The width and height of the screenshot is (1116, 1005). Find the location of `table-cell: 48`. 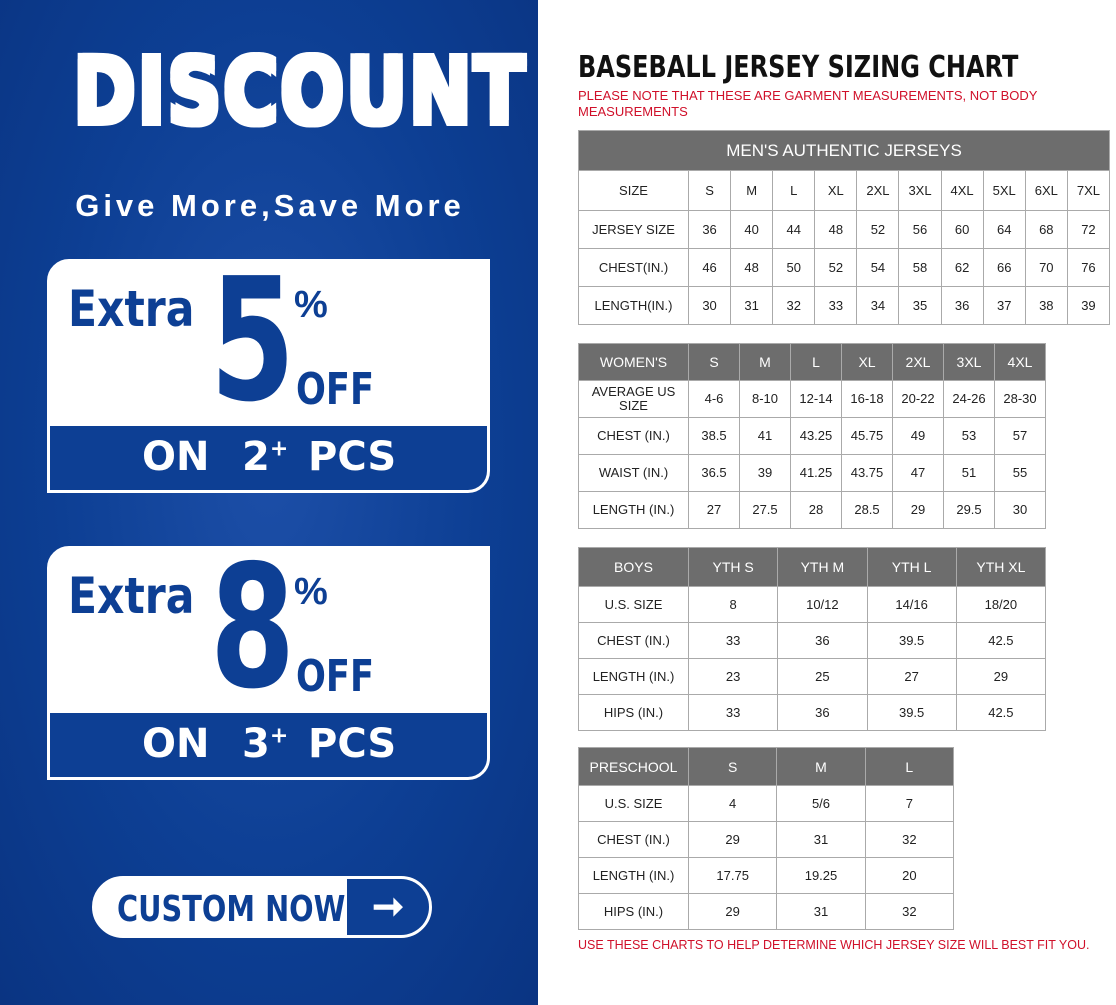

table-cell: 48 is located at coordinates (752, 267).